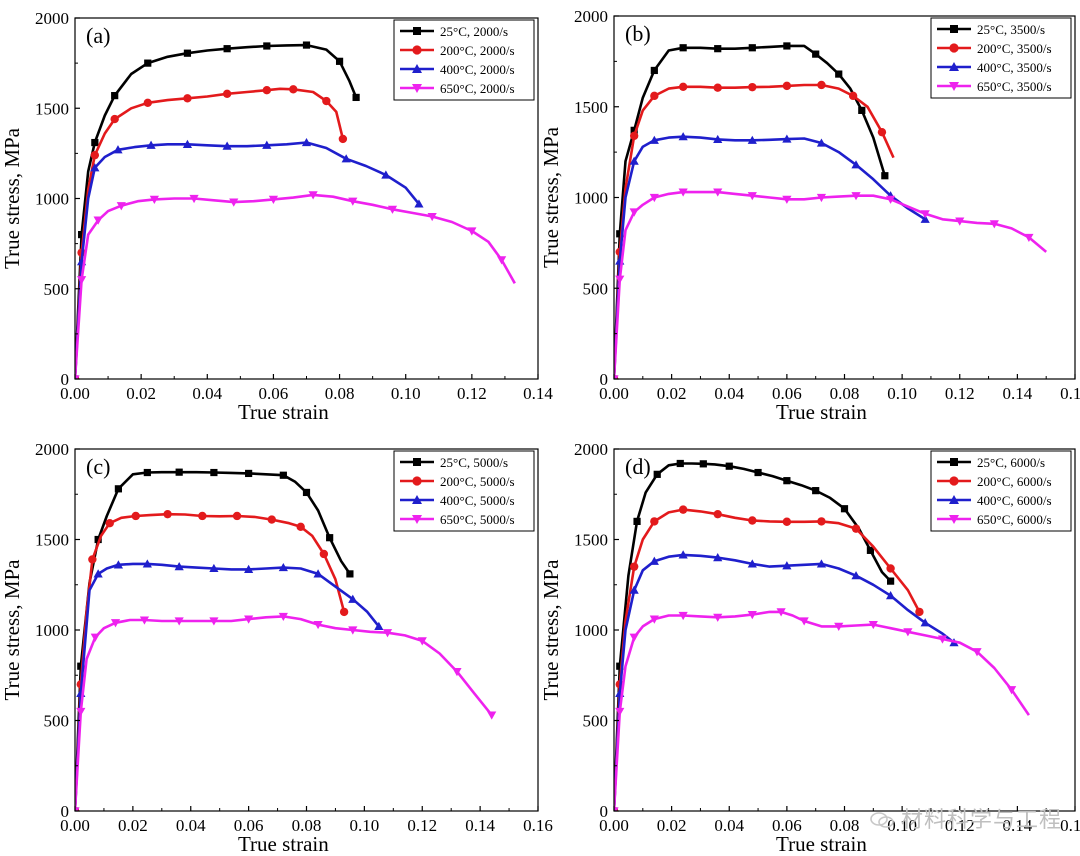 The image size is (1080, 856). Describe the element at coordinates (477, 88) in the screenshot. I see `legend-label: 650°C, 2000/s` at that location.